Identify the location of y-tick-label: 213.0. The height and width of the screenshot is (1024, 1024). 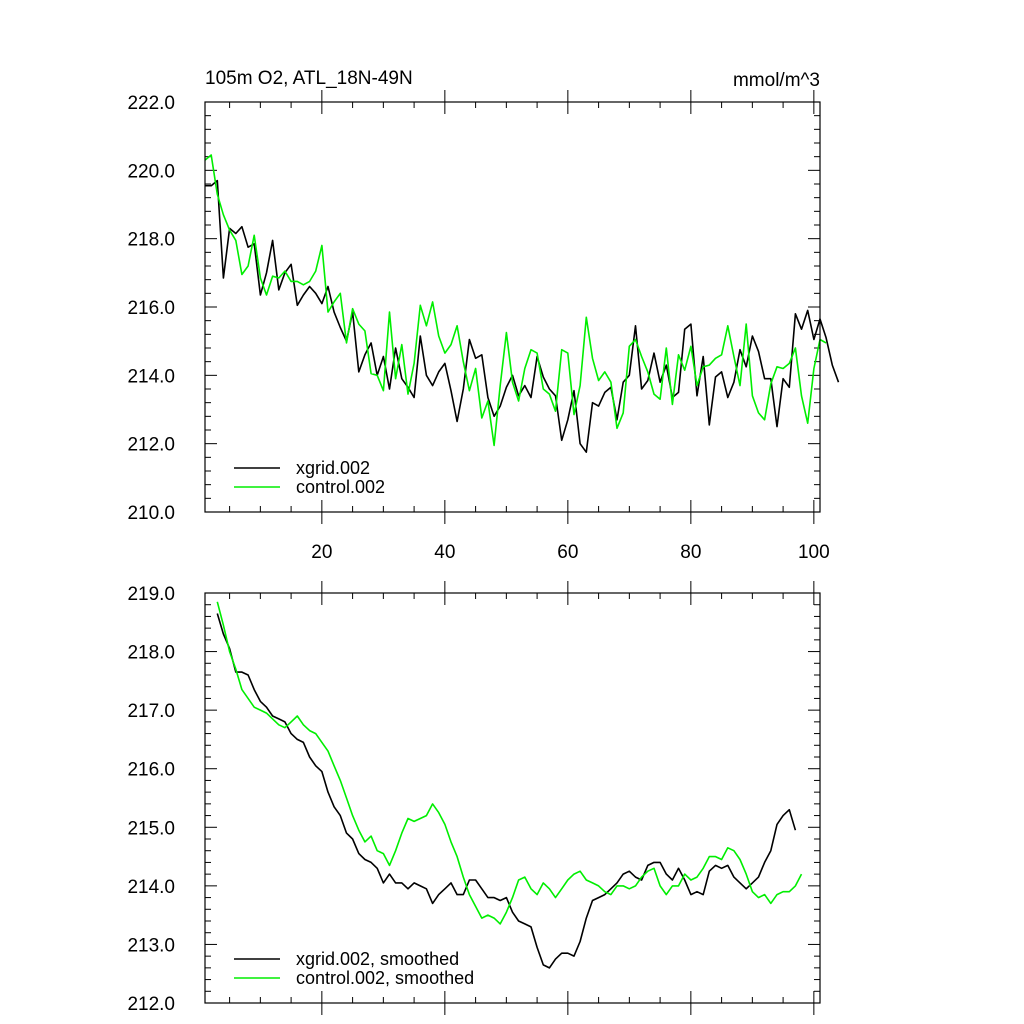
(151, 945).